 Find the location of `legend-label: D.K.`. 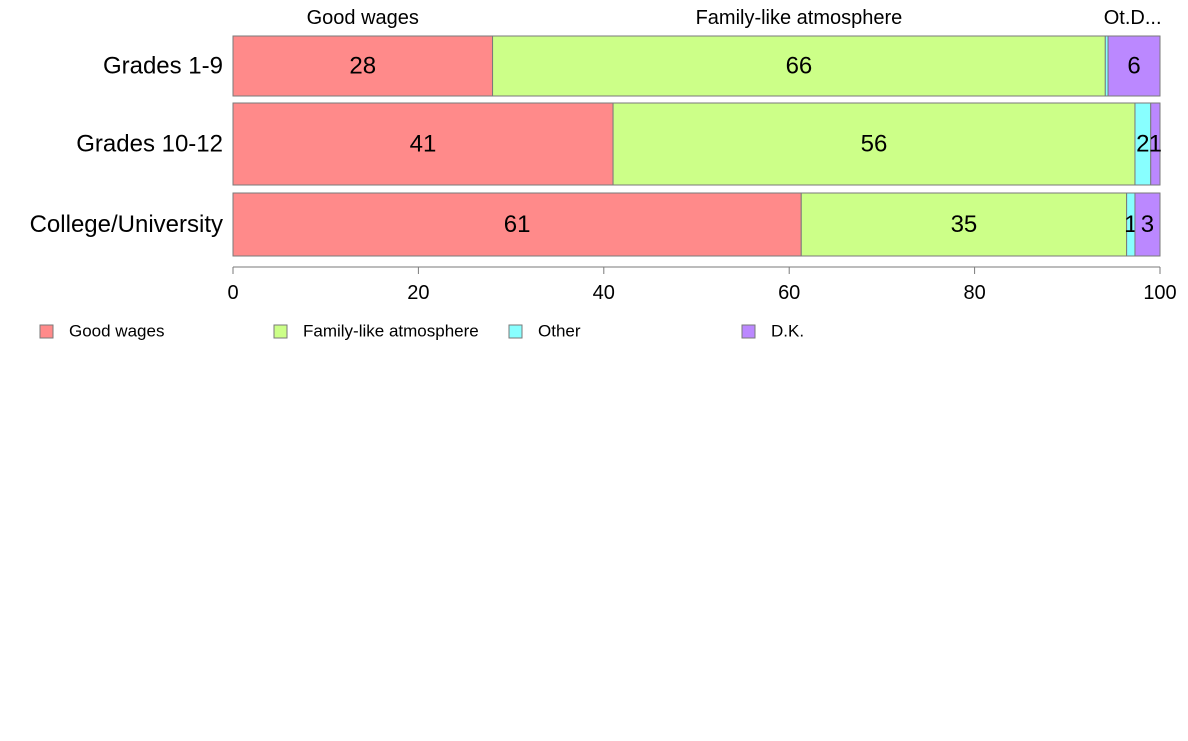

legend-label: D.K. is located at coordinates (787, 331).